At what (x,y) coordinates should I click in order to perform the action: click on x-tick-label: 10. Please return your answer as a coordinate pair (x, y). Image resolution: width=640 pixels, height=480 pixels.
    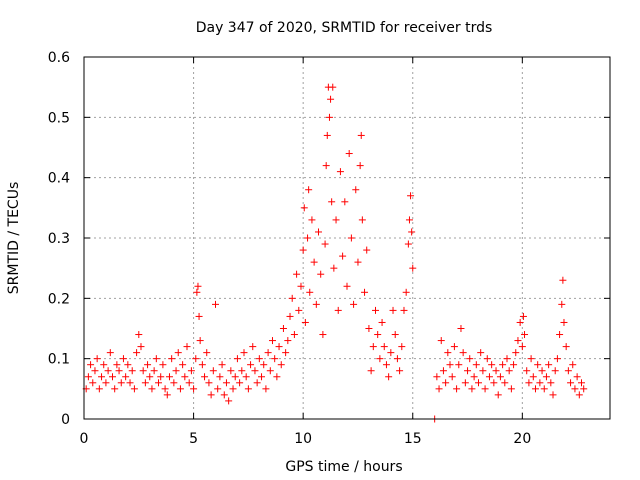
    Looking at the image, I should click on (303, 439).